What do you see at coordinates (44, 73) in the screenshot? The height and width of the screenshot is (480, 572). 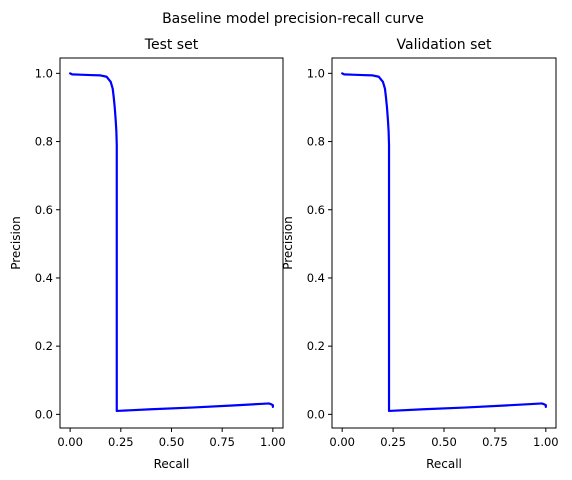 I see `test-set-ytick-label: 1.0` at bounding box center [44, 73].